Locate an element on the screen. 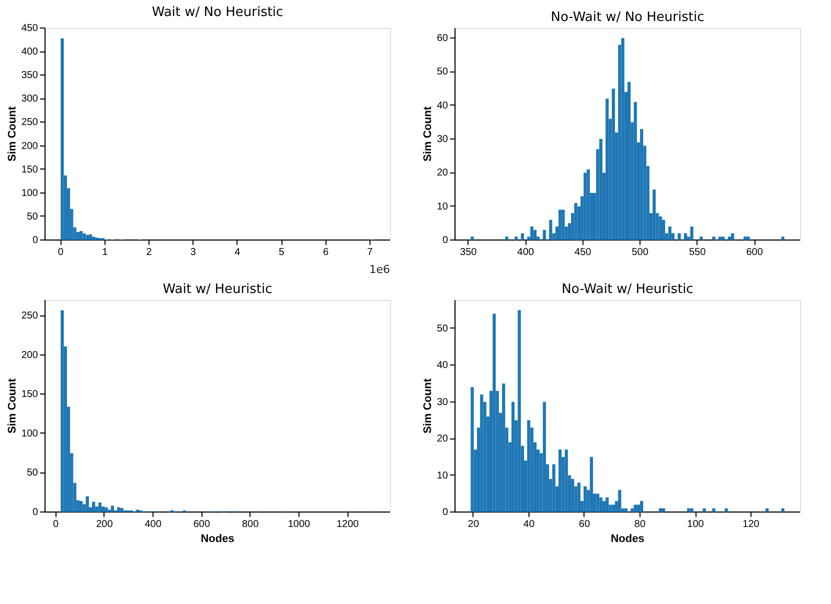 Image resolution: width=831 pixels, height=604 pixels. x-tick-label: 1200 is located at coordinates (348, 524).